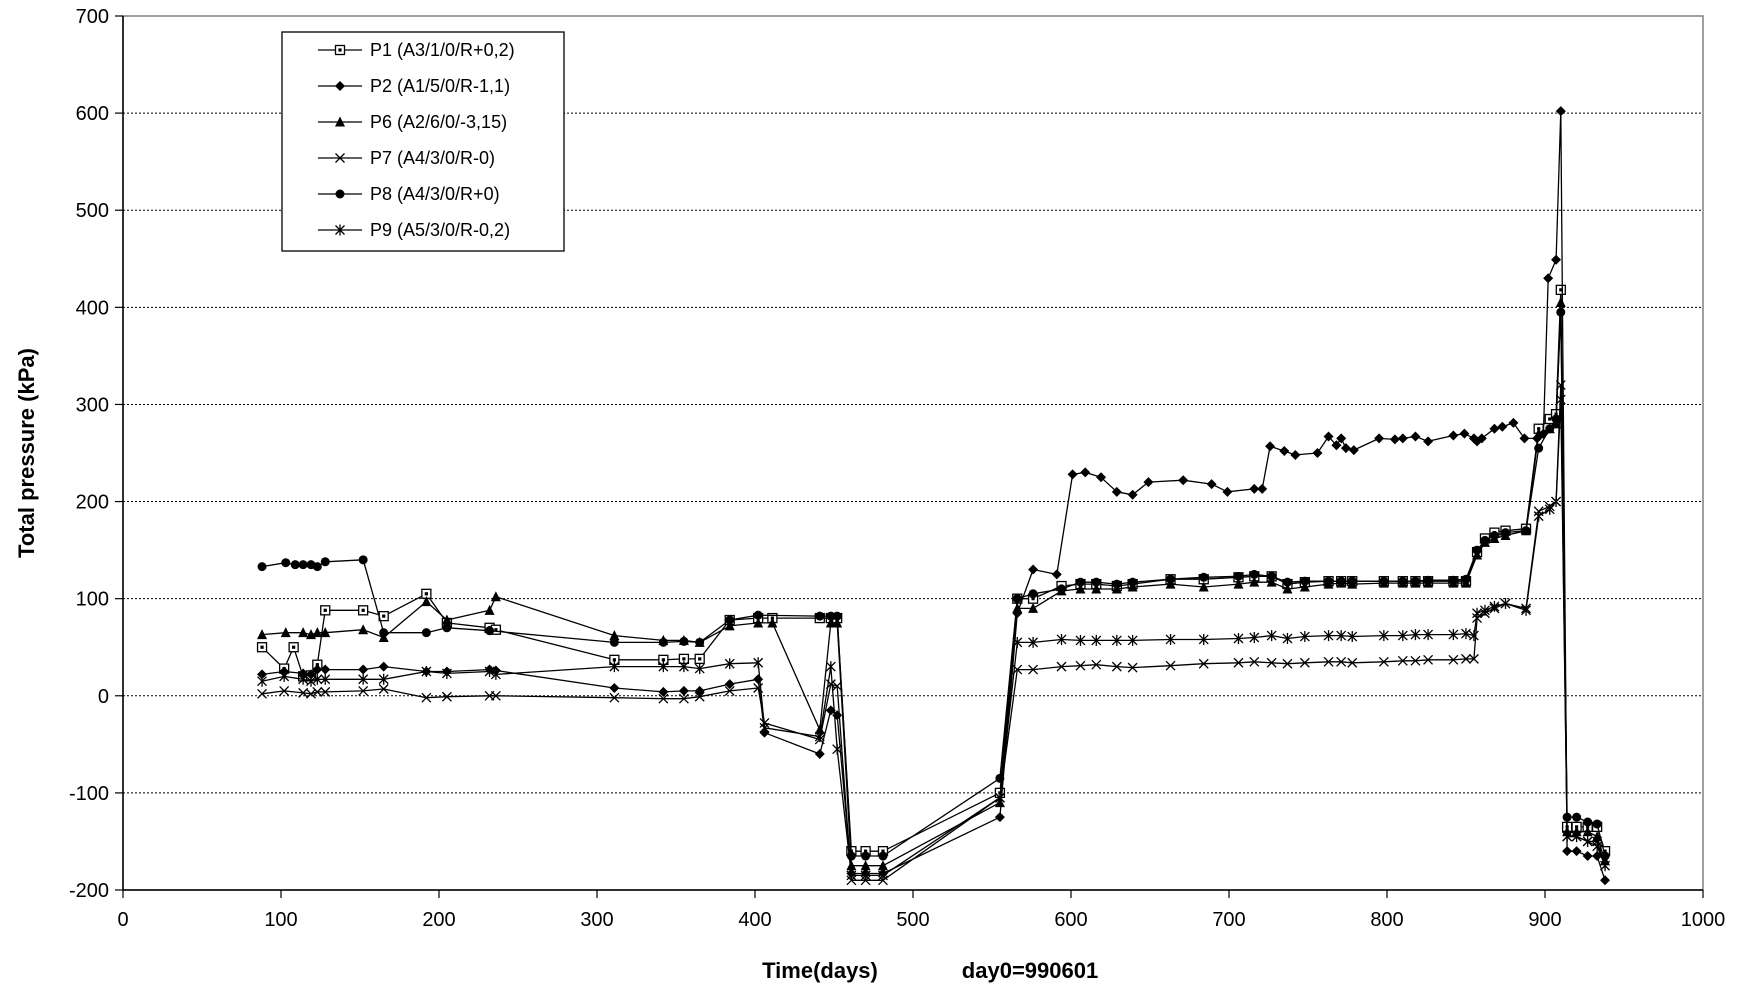 The height and width of the screenshot is (986, 1742). I want to click on x-tick-label: 1000, so click(1703, 920).